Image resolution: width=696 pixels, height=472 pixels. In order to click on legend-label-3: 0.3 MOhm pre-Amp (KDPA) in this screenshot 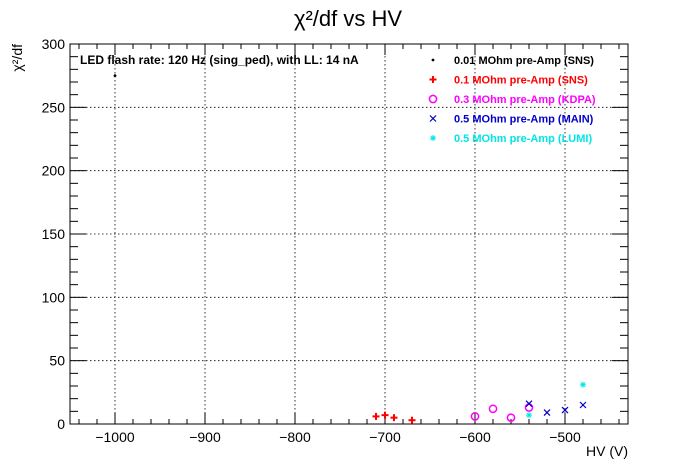, I will do `click(525, 100)`.